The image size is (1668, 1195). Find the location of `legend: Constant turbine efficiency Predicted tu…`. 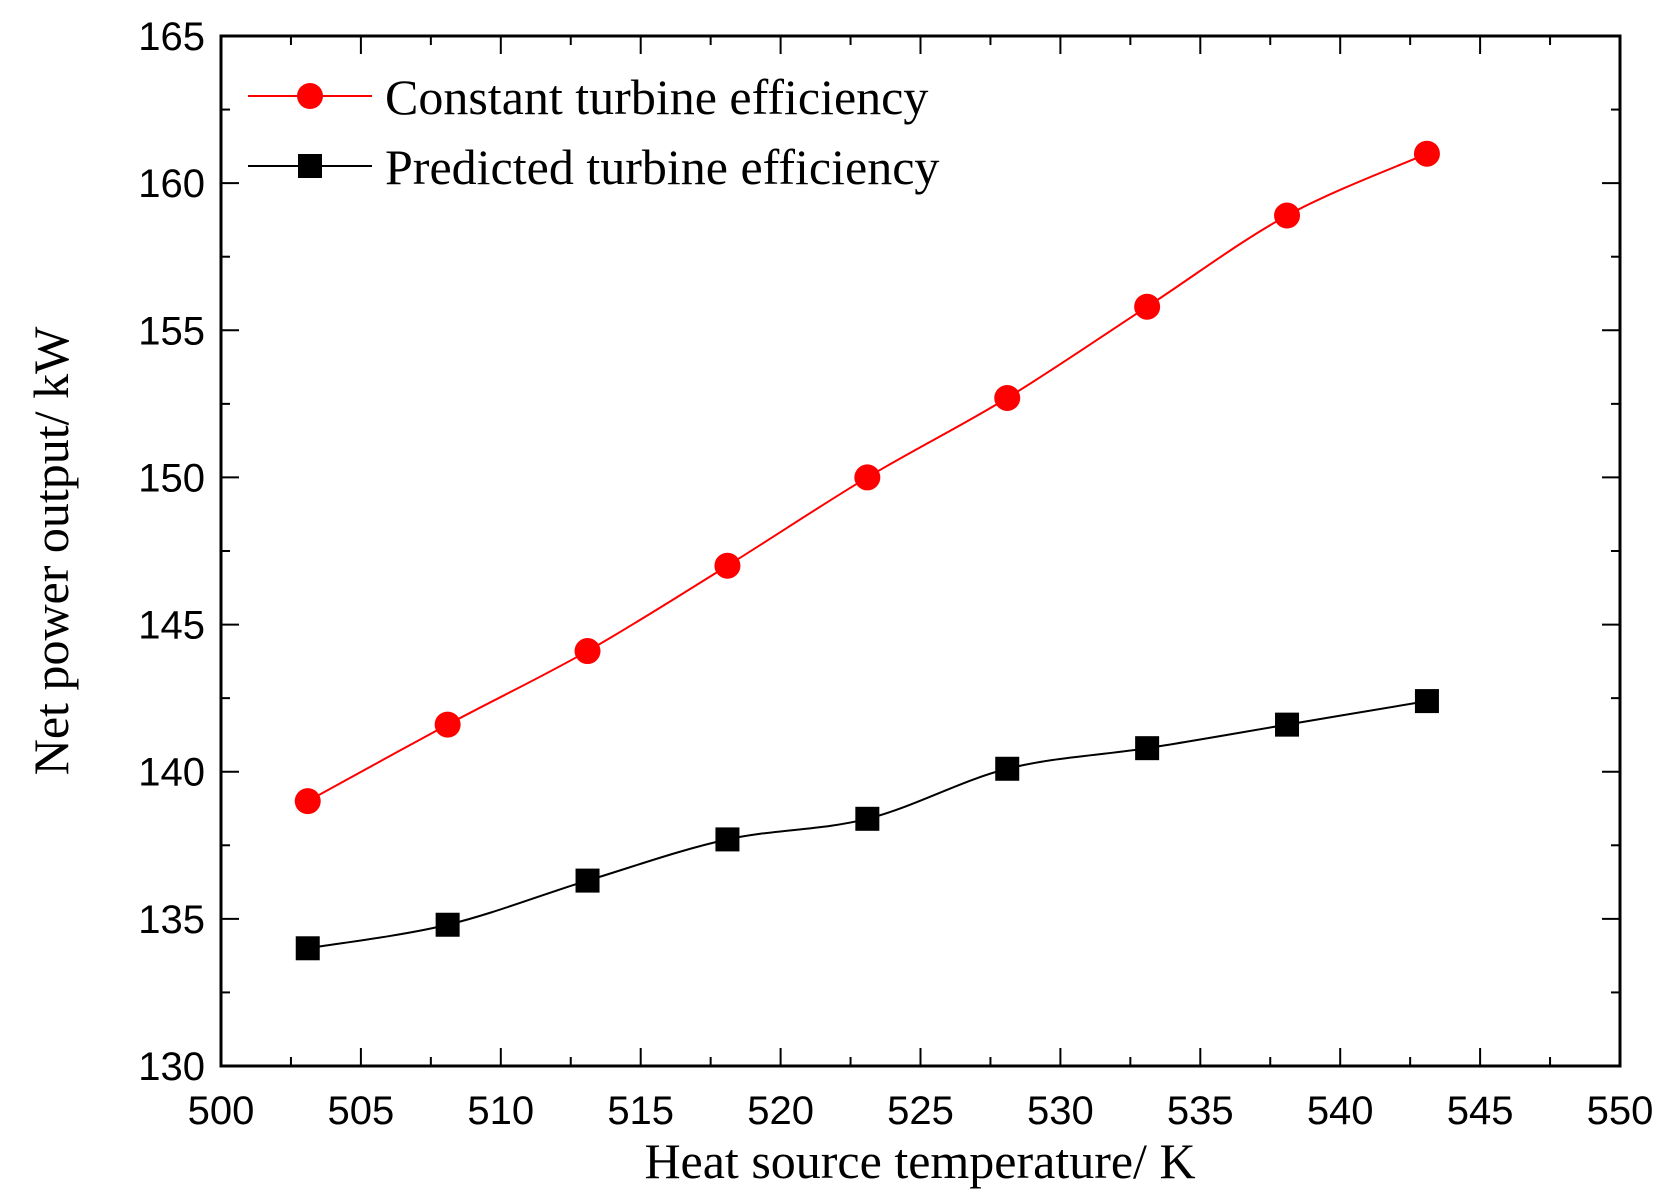

legend: Constant turbine efficiency Predicted tu… is located at coordinates (593, 132).